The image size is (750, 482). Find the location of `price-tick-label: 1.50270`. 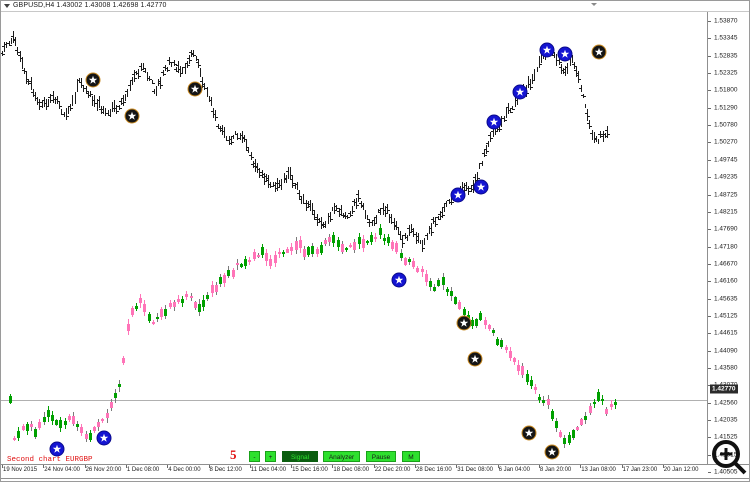

price-tick-label: 1.50270 is located at coordinates (726, 142).